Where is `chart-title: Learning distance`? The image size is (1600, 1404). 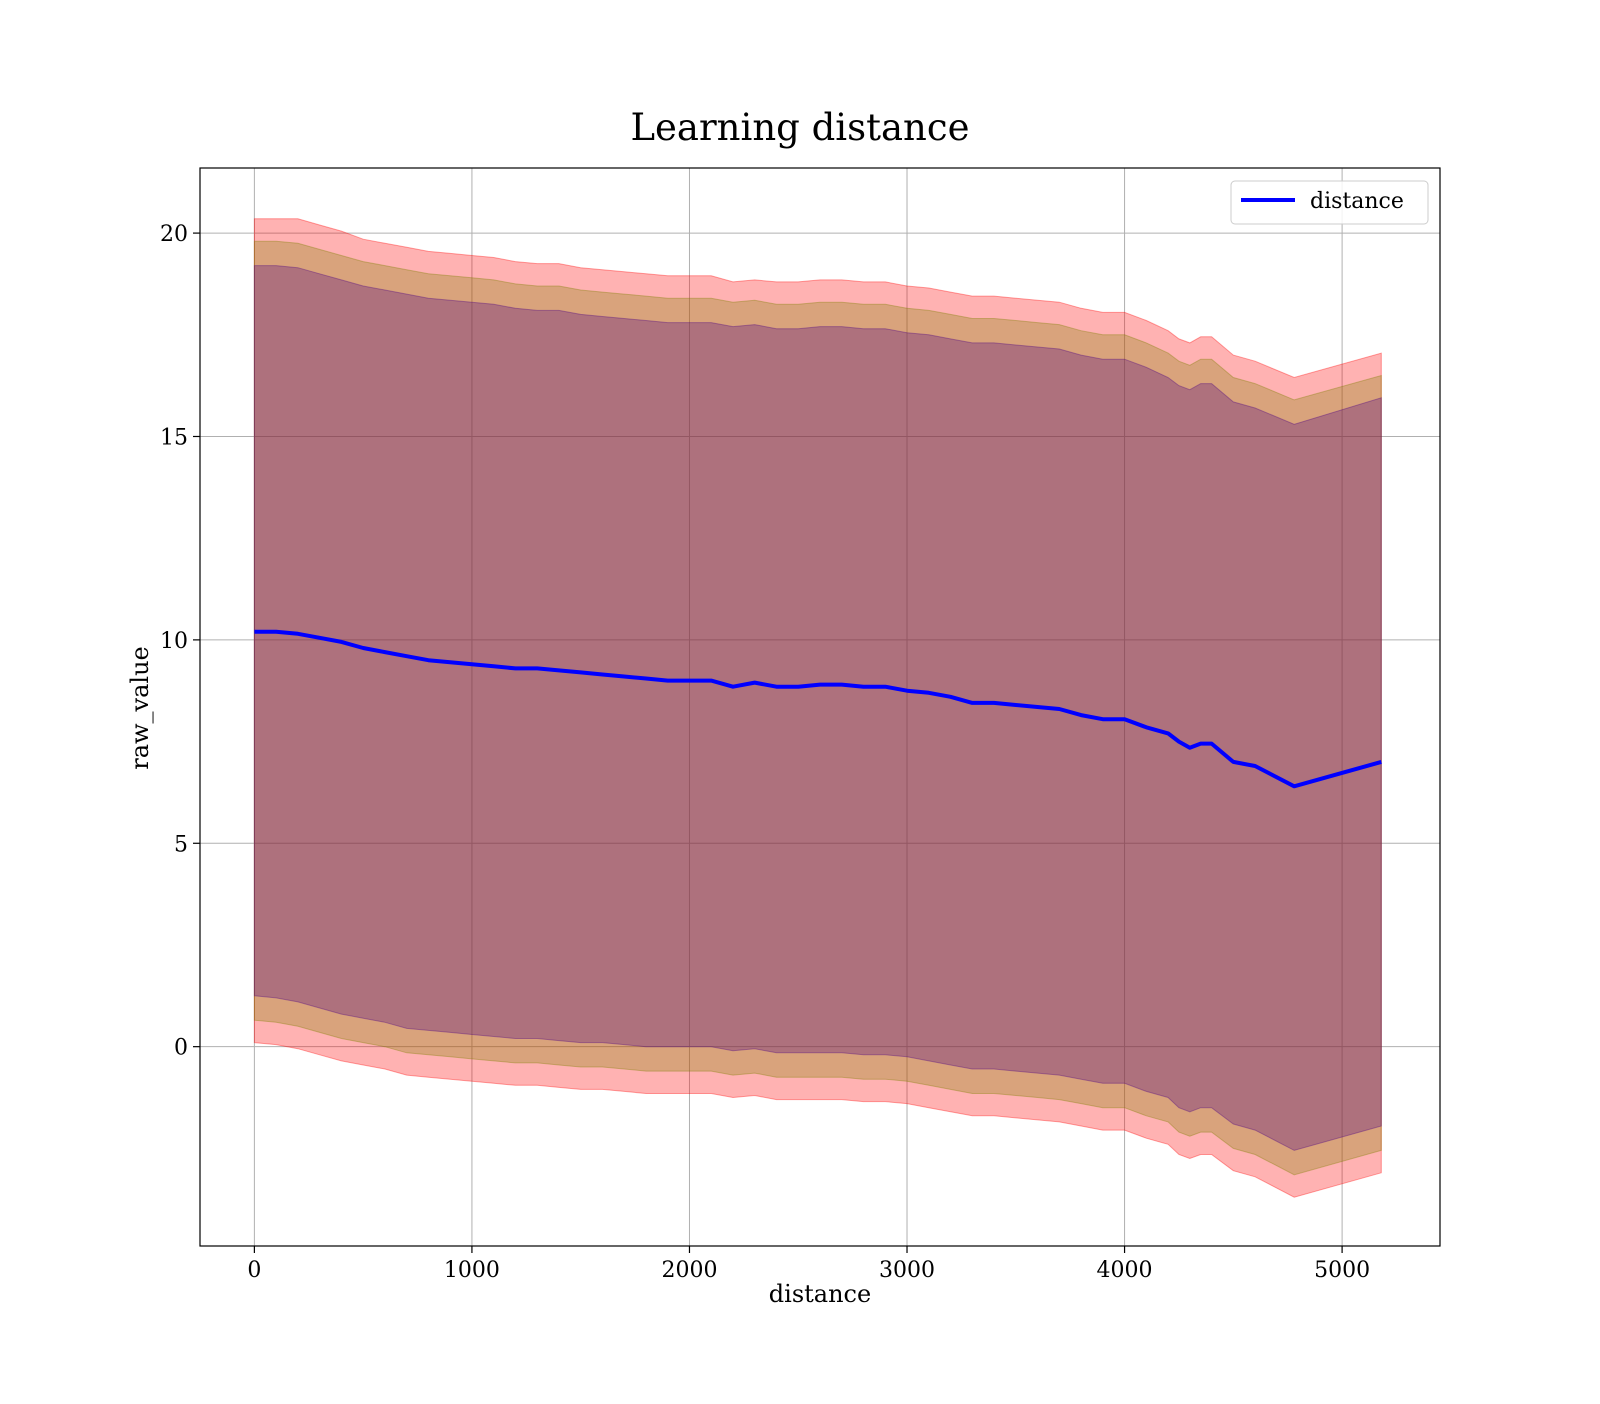 chart-title: Learning distance is located at coordinates (799, 127).